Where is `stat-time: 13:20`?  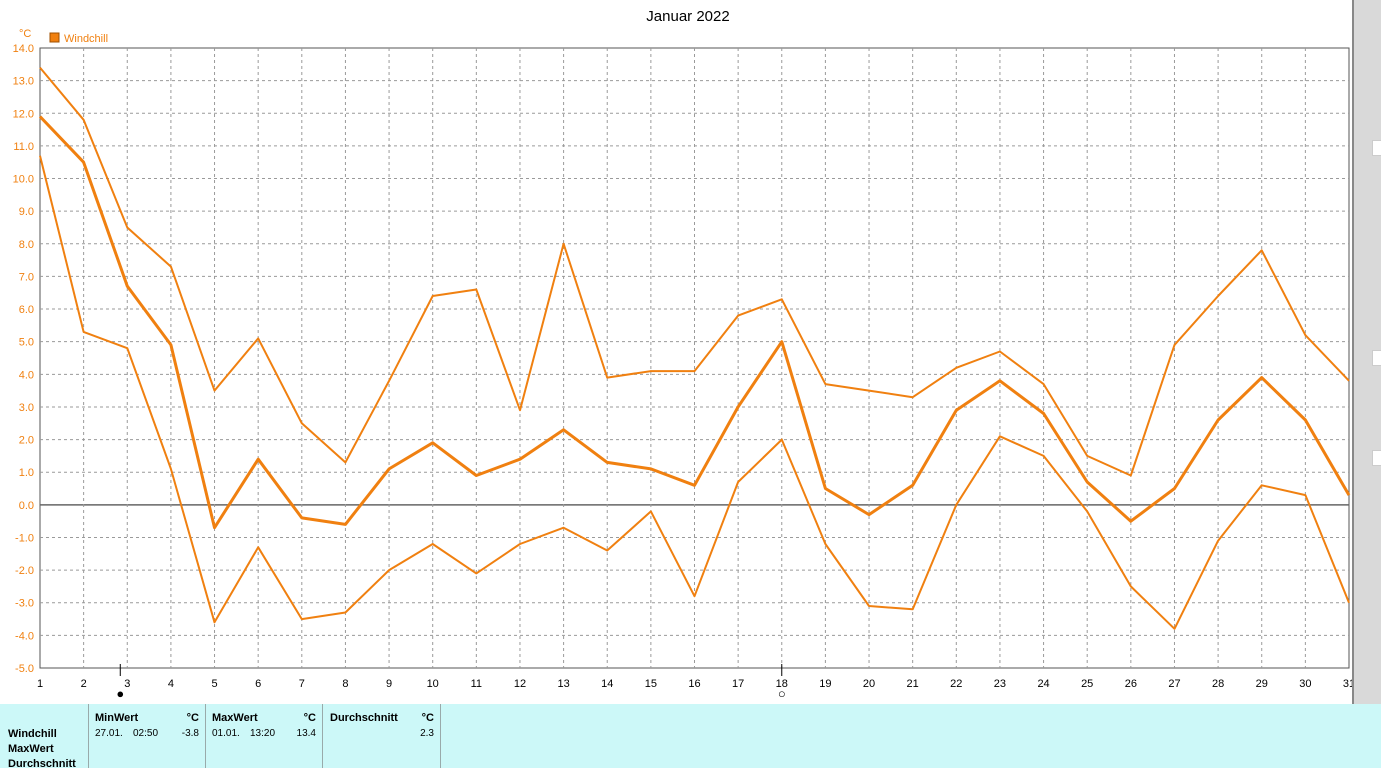 stat-time: 13:20 is located at coordinates (263, 733).